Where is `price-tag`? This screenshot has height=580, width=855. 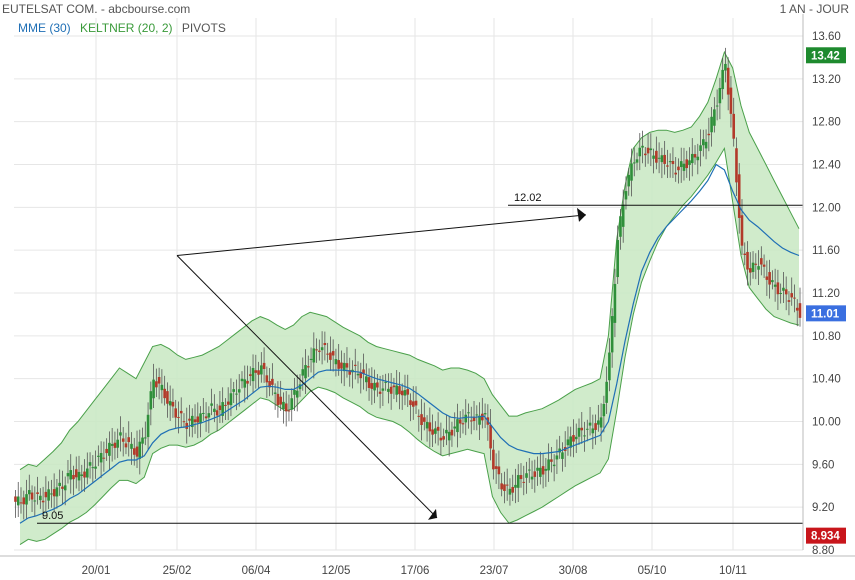
price-tag is located at coordinates (826, 313).